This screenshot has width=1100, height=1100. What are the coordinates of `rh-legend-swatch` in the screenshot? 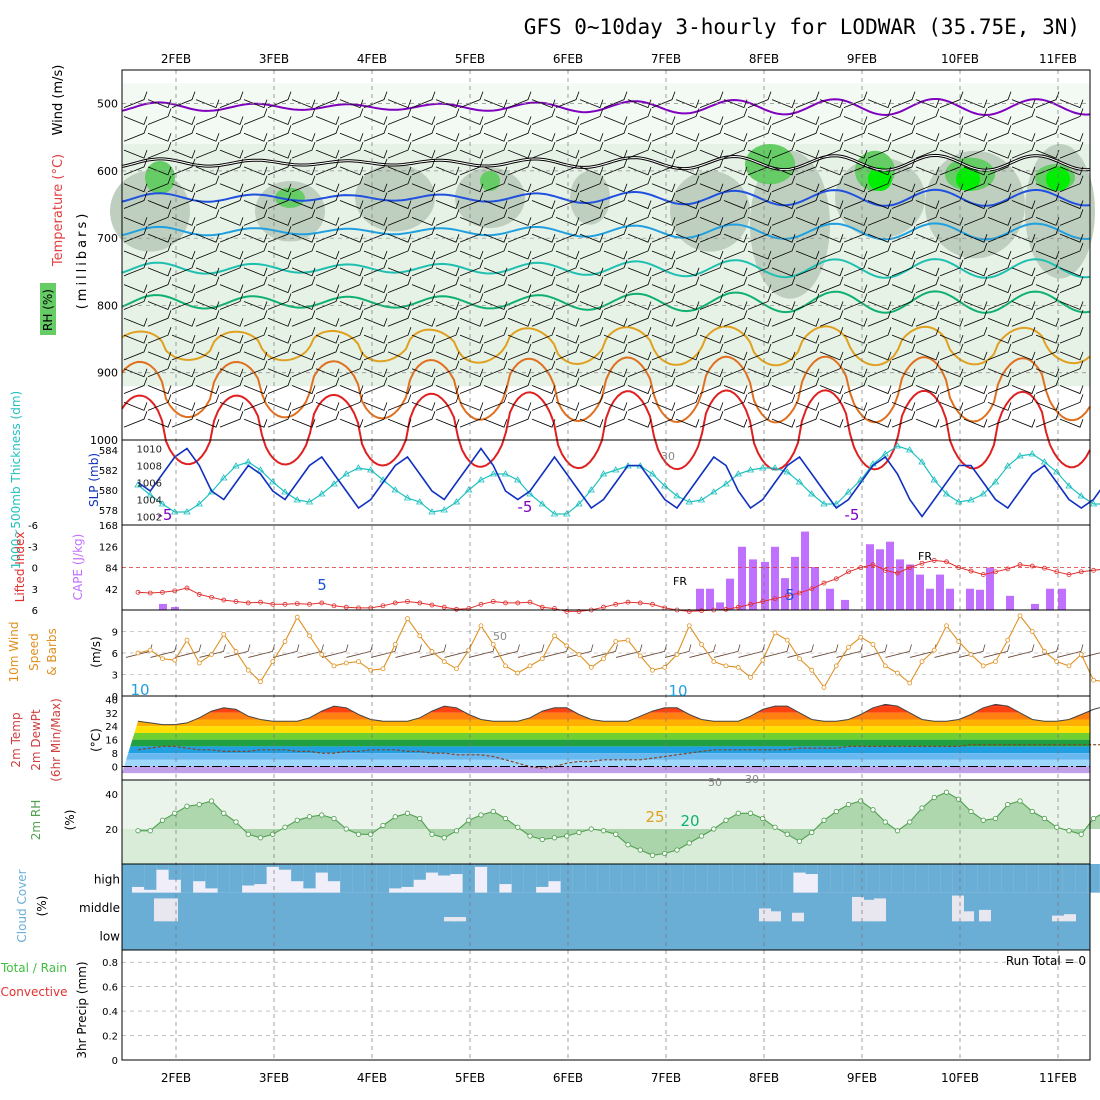 It's located at (48, 309).